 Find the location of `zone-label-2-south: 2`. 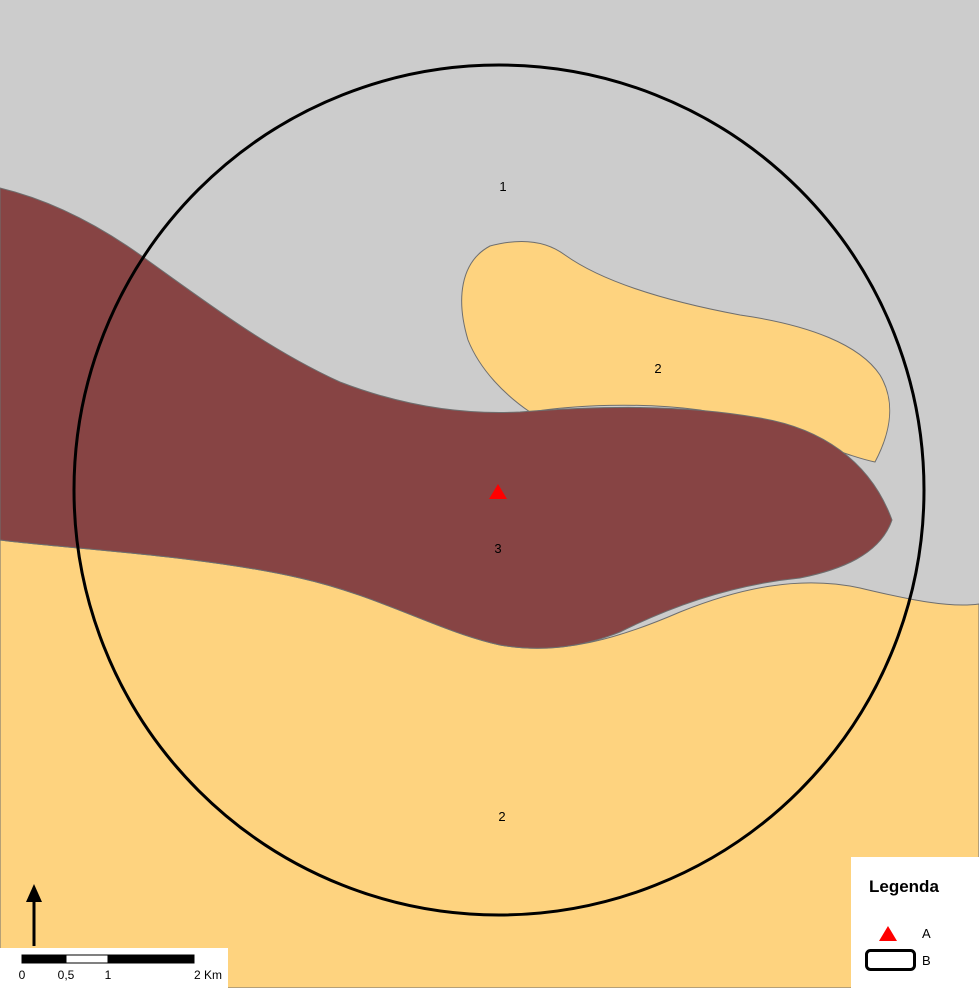

zone-label-2-south: 2 is located at coordinates (501, 816).